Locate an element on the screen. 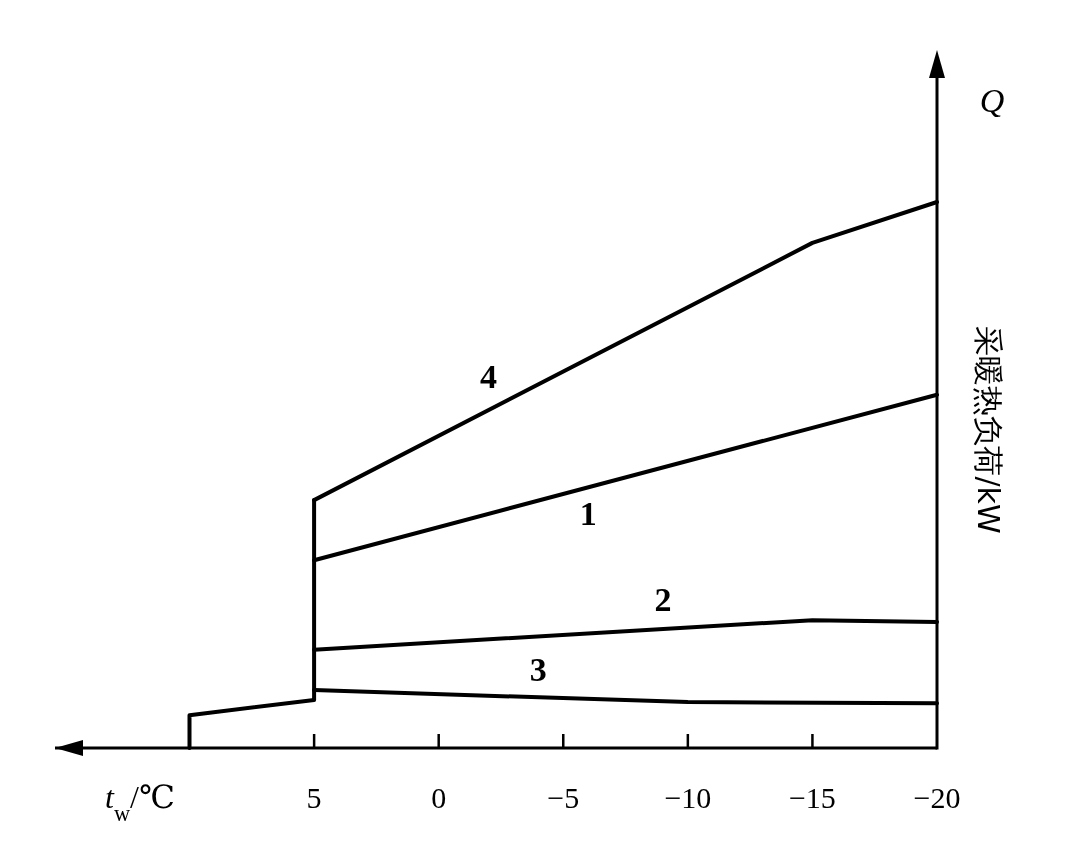  series-label: 2 is located at coordinates (663, 600).